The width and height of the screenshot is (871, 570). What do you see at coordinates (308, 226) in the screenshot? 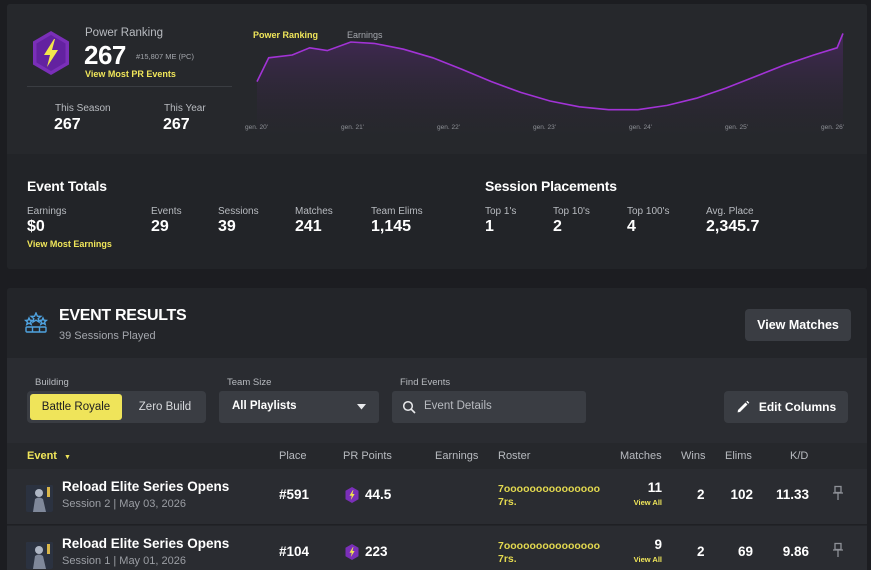
I see `matches-value: 241` at bounding box center [308, 226].